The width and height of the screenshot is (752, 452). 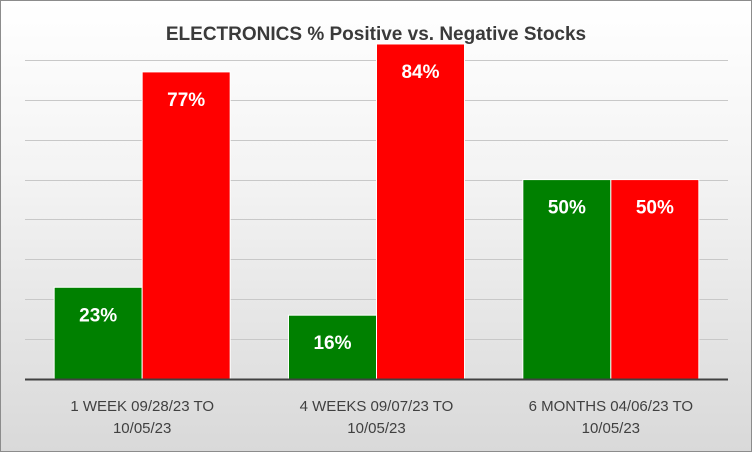 I want to click on category-label: 6 MONTHS 04/06/23 TO, so click(x=611, y=406).